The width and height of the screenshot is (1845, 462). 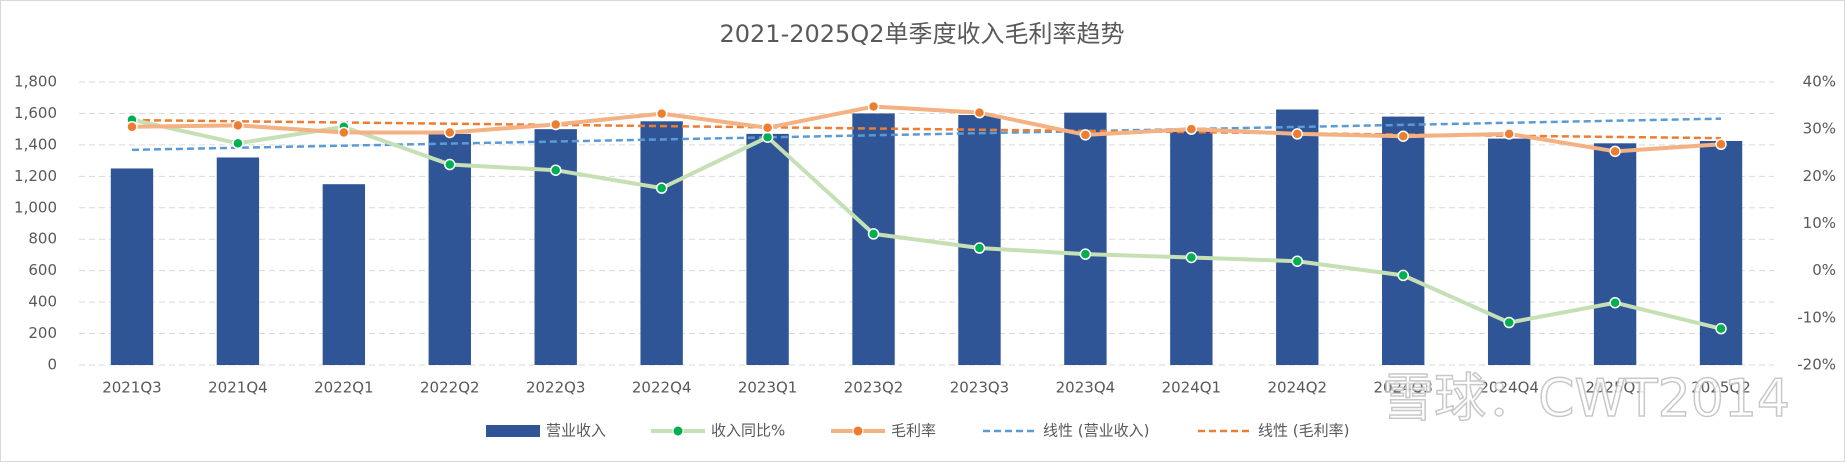 What do you see at coordinates (1303, 431) in the screenshot?
I see `legend-label: 线性 (毛利率)` at bounding box center [1303, 431].